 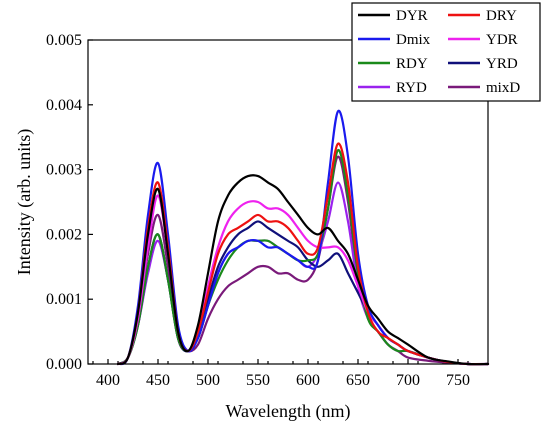 I want to click on legend-label-dry: DRY, so click(x=501, y=16).